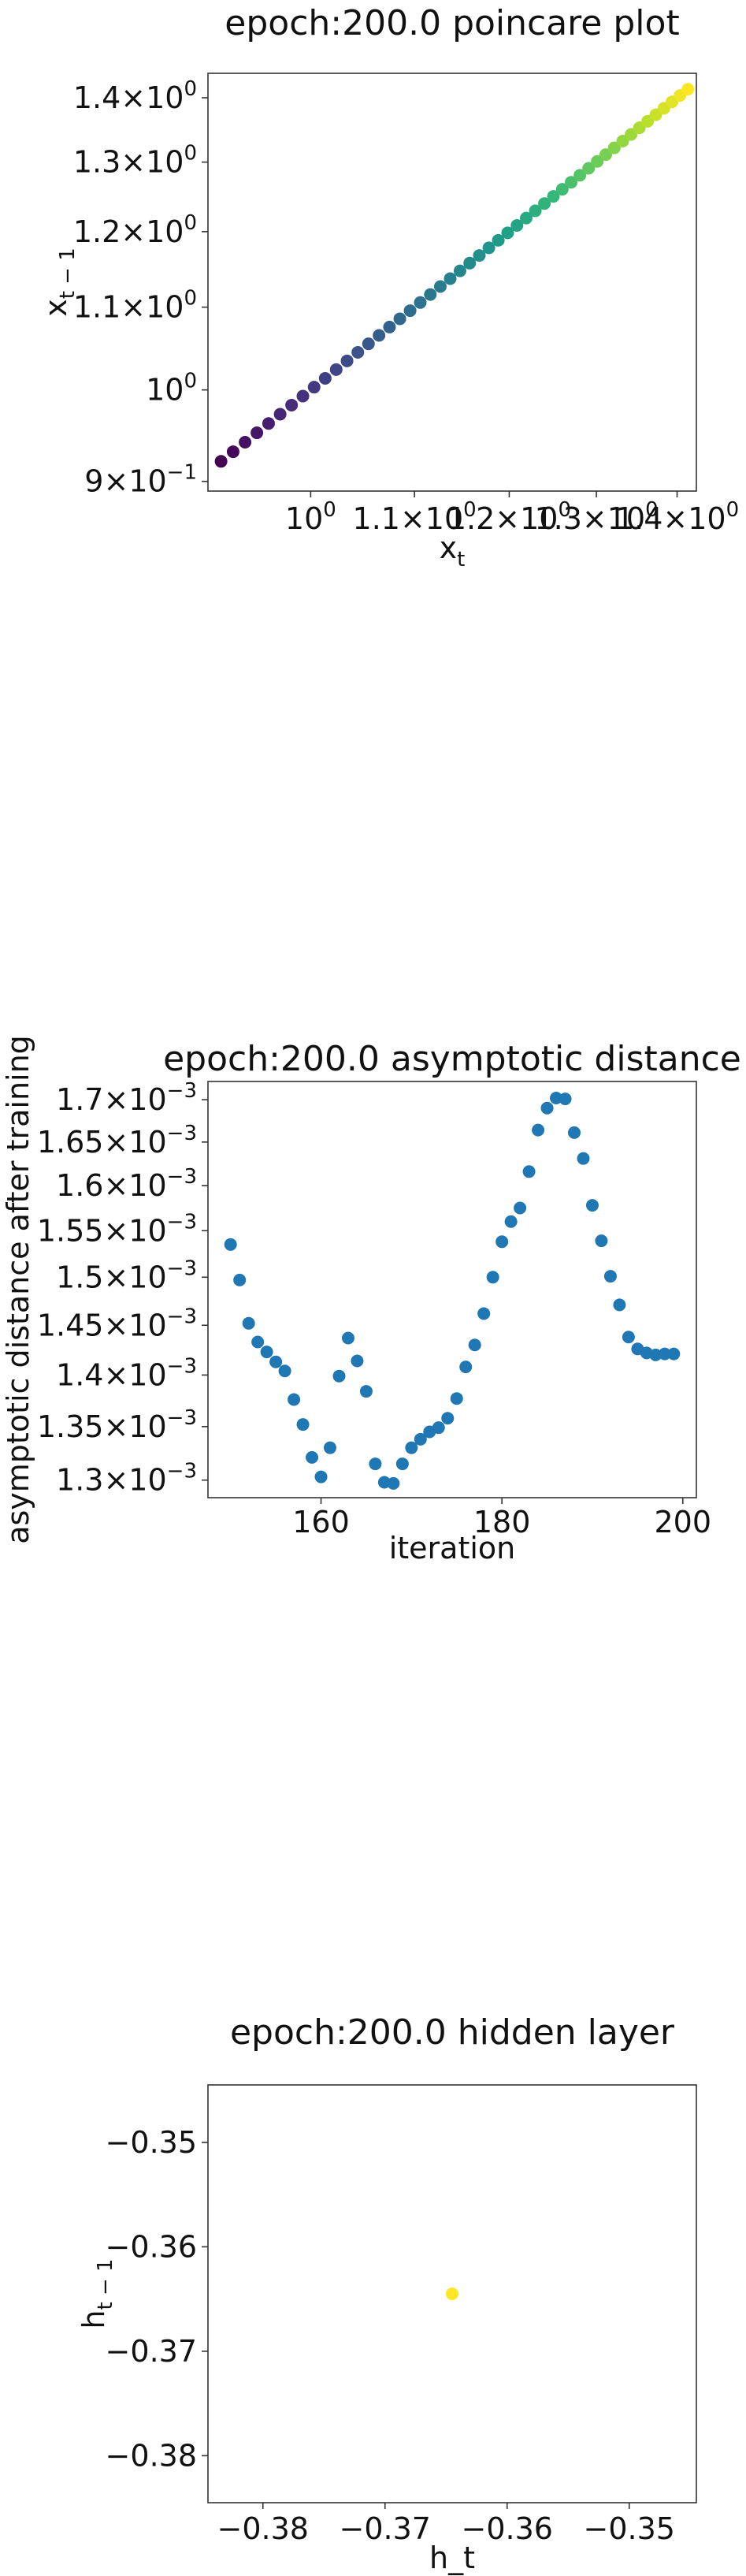  Describe the element at coordinates (453, 550) in the screenshot. I see `poincare-x-axis-label: xt` at that location.